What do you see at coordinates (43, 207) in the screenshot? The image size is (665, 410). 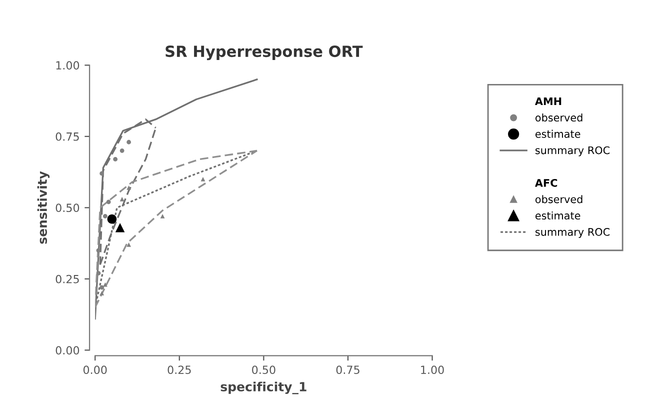 I see `y-axis-title: sensitivity` at bounding box center [43, 207].